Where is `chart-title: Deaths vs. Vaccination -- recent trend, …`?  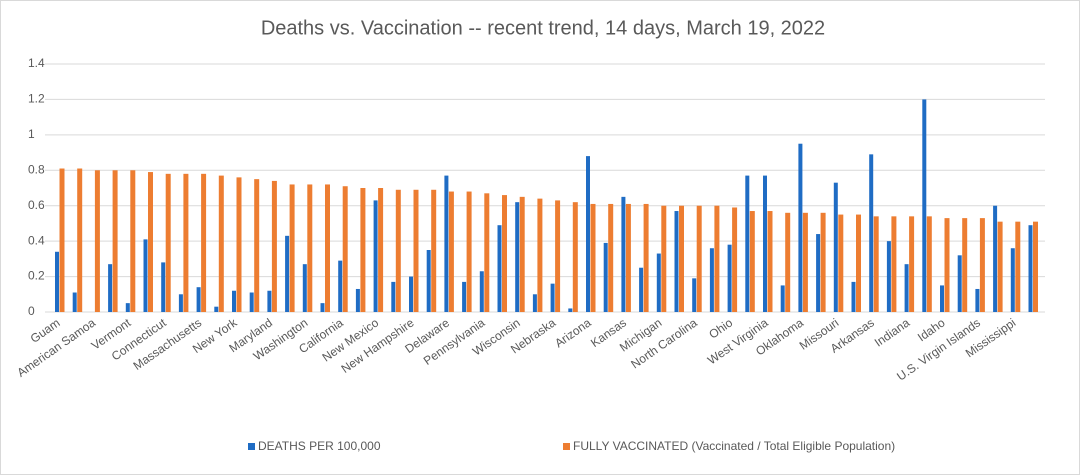
chart-title: Deaths vs. Vaccination -- recent trend, … is located at coordinates (543, 28).